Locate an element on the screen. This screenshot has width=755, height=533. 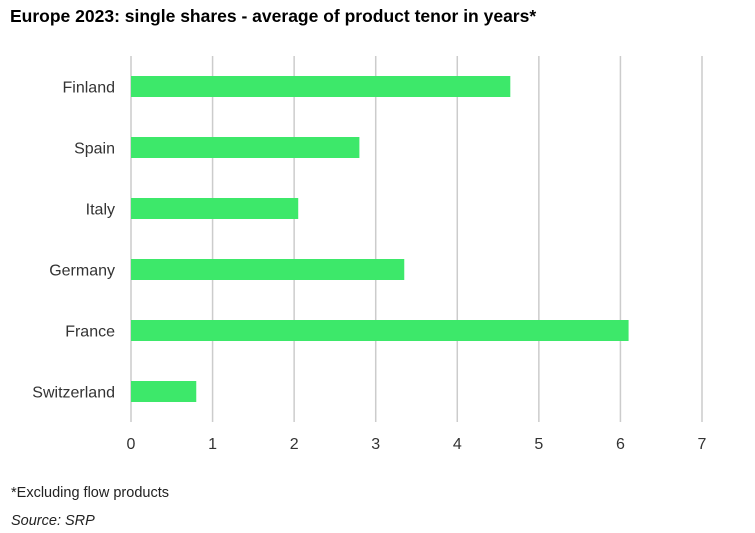
bar-spain is located at coordinates (245, 147).